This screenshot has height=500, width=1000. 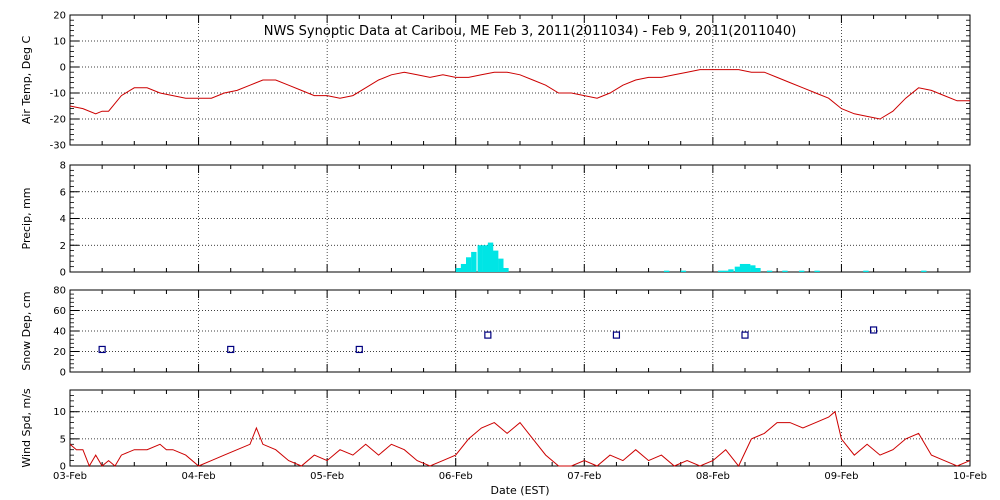 What do you see at coordinates (199, 476) in the screenshot?
I see `x-tick-label: 04-Feb` at bounding box center [199, 476].